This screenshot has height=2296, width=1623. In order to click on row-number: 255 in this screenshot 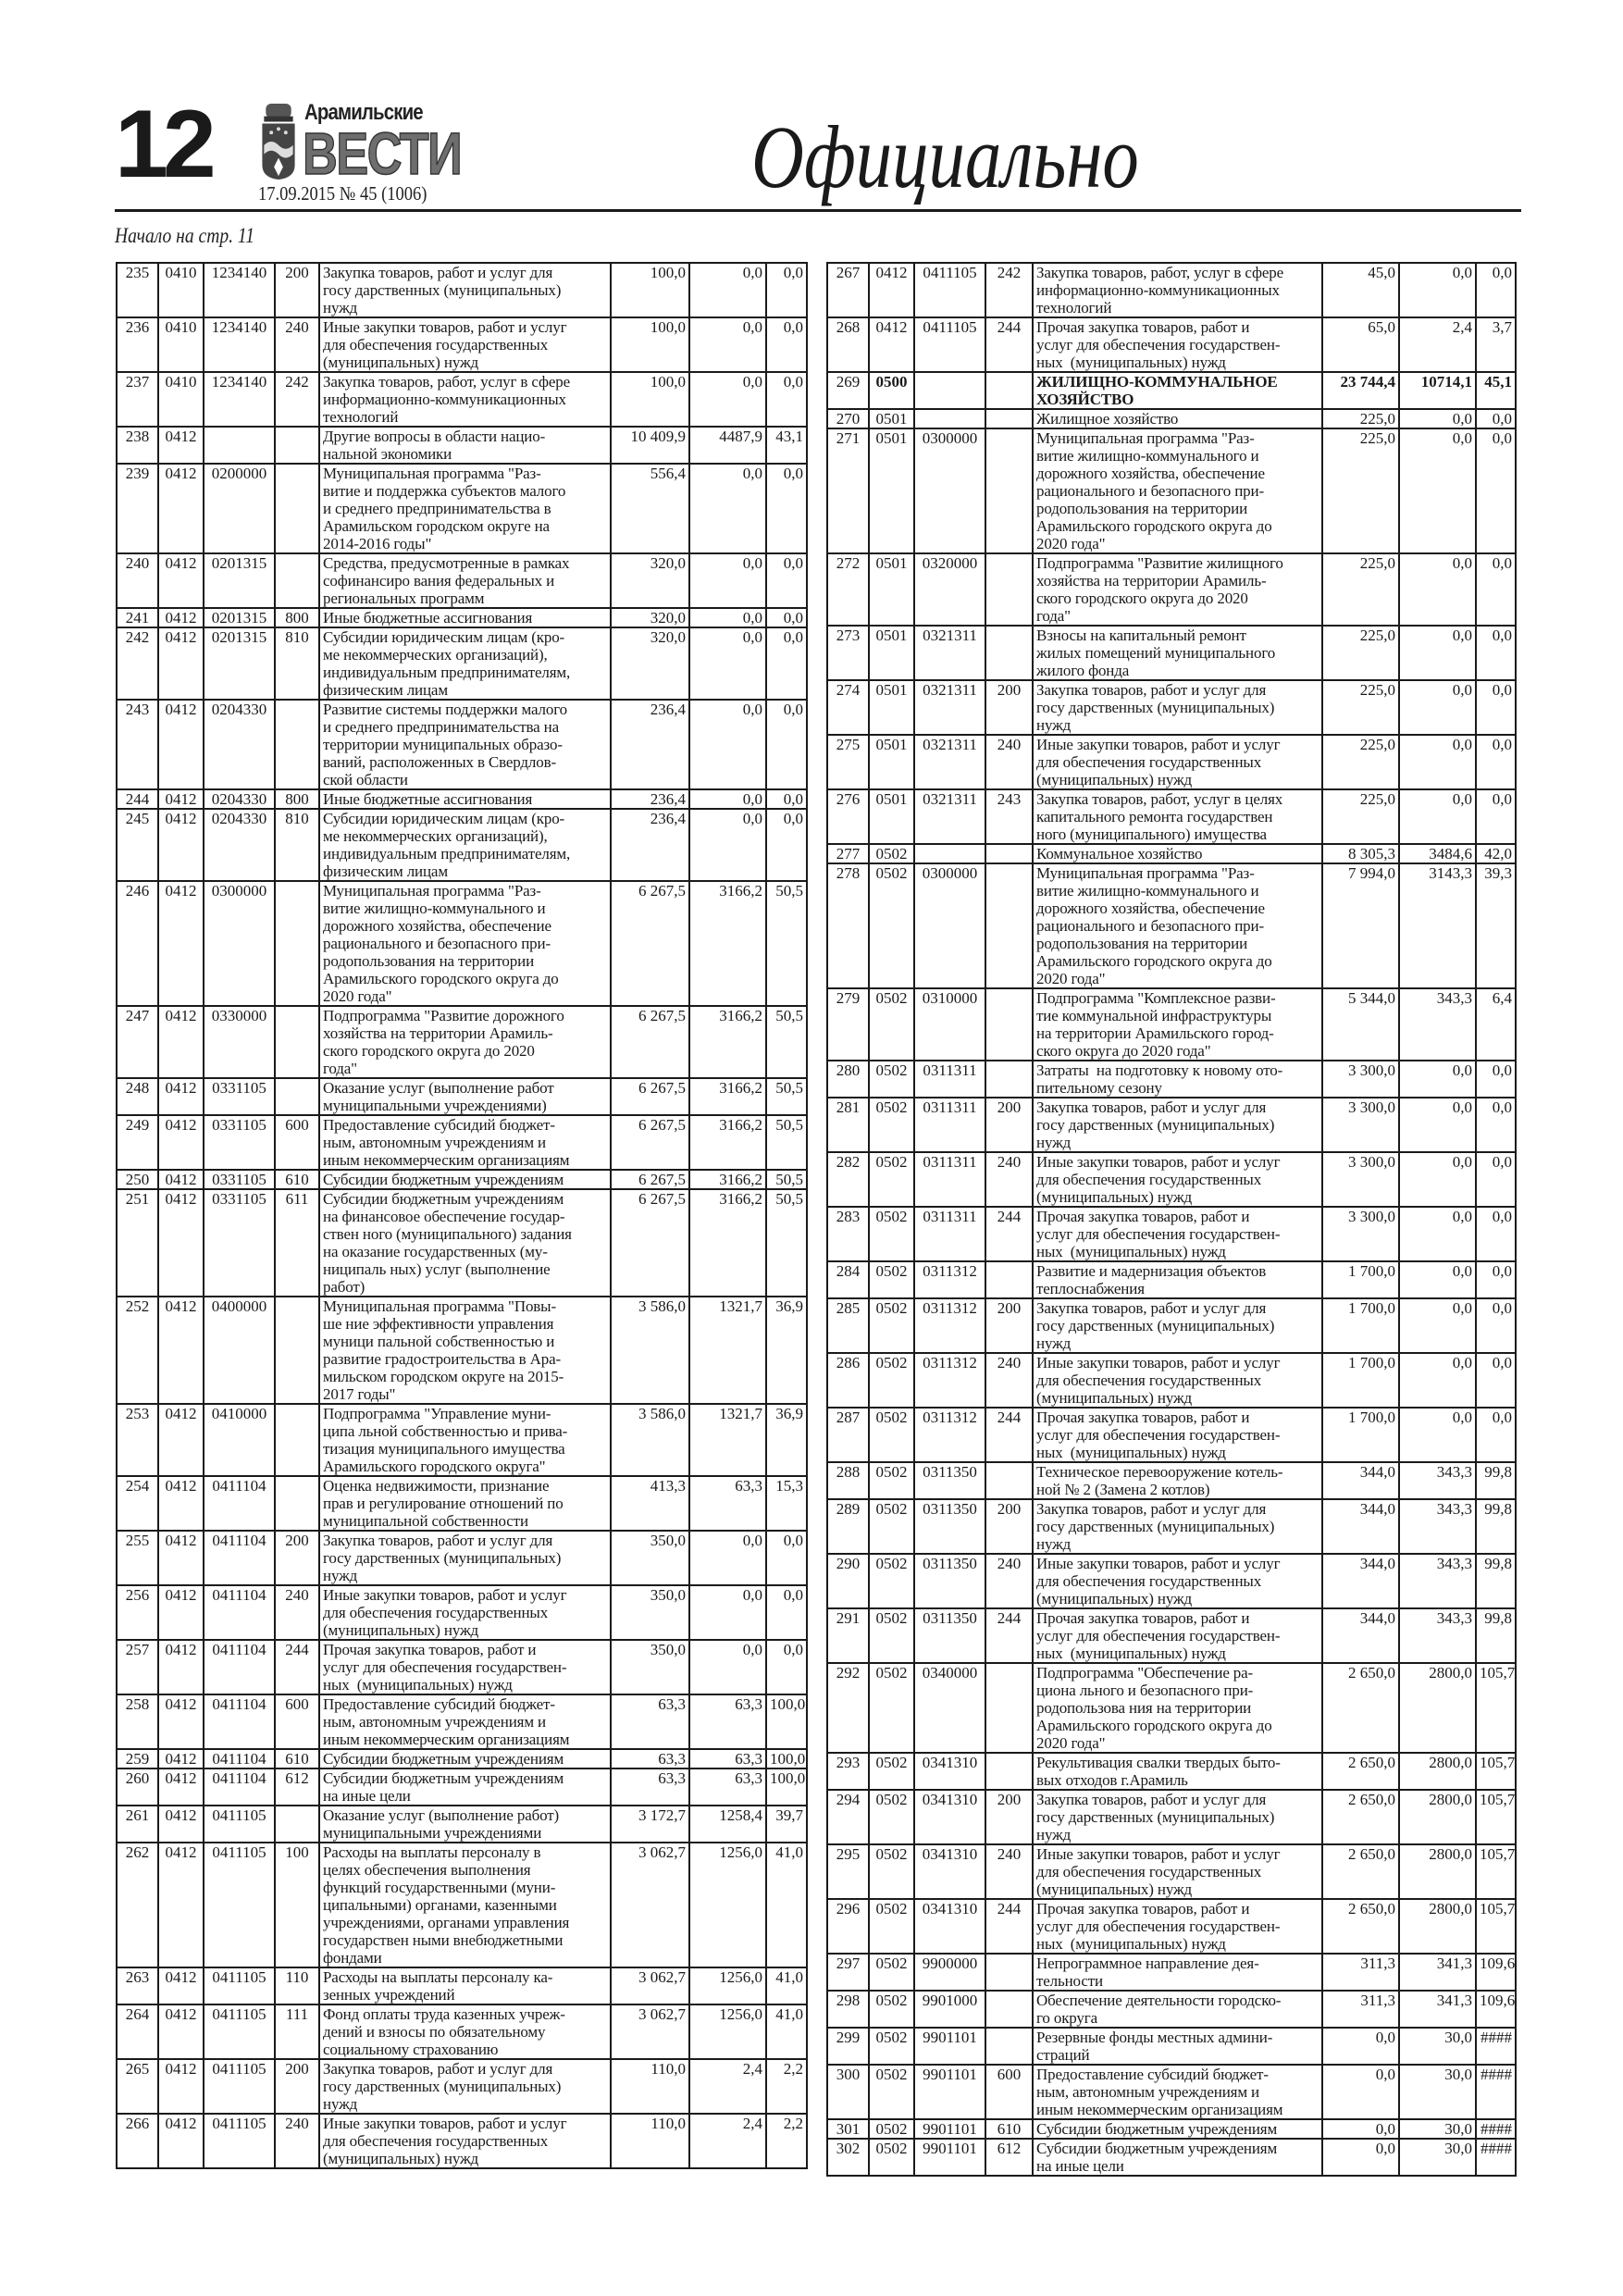, I will do `click(137, 1558)`.